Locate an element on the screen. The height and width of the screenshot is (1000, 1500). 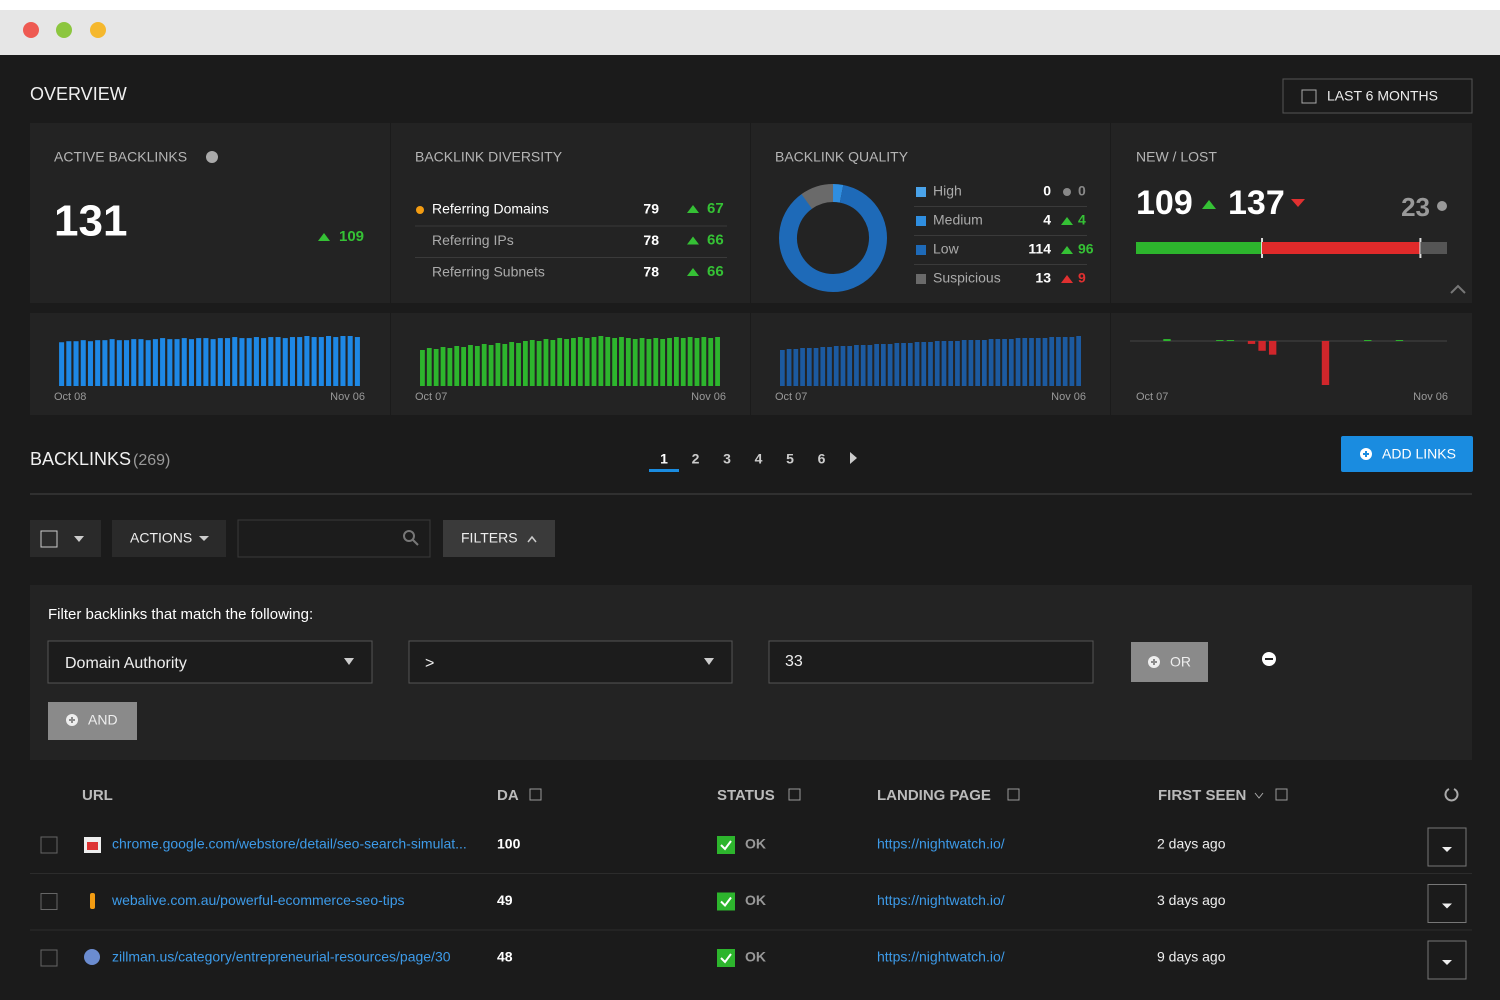
filters-button is located at coordinates (499, 538).